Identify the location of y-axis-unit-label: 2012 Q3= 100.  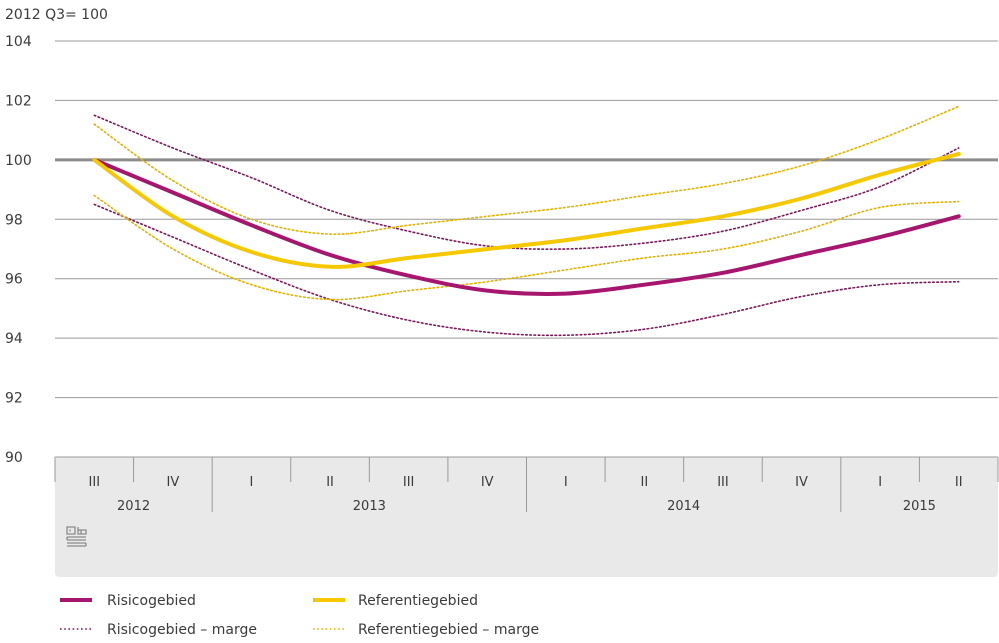
(56, 15).